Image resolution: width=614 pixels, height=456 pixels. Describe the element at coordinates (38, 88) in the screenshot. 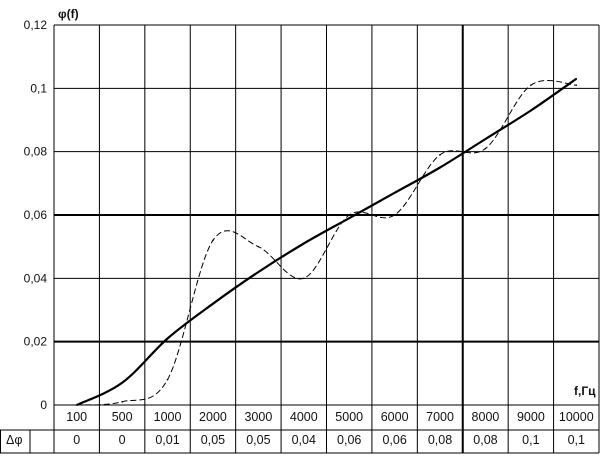

I see `y-tick-label: 0,1` at that location.